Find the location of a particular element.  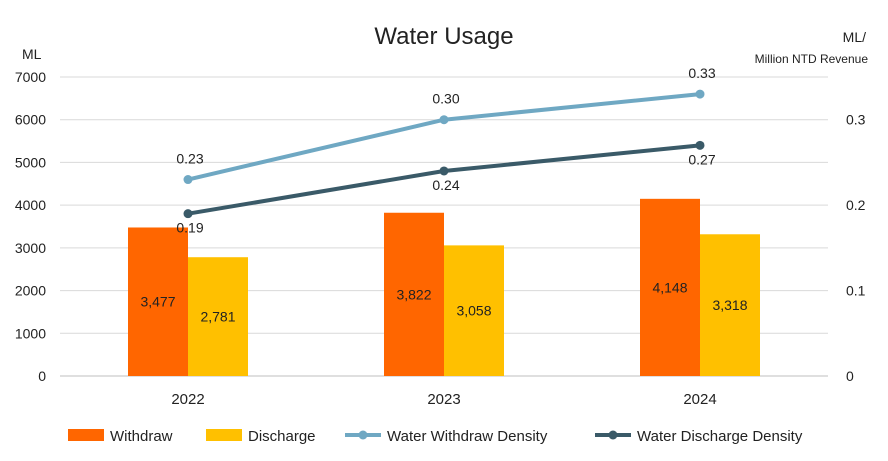

line-data-label: 0.23 is located at coordinates (189, 159).